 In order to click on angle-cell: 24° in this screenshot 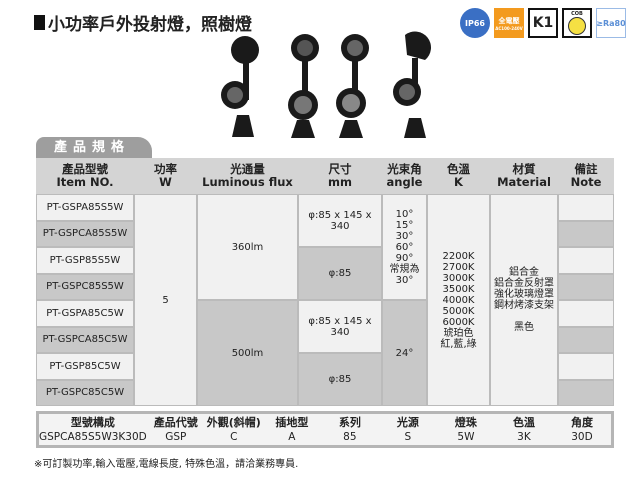, I will do `click(404, 353)`.